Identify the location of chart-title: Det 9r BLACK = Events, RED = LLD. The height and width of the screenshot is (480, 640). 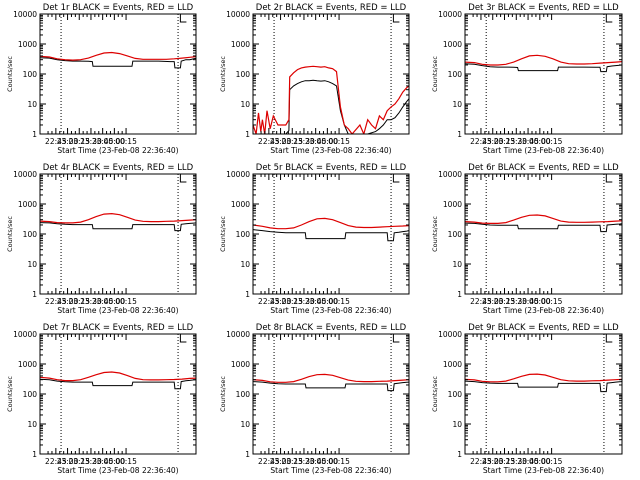
(543, 328).